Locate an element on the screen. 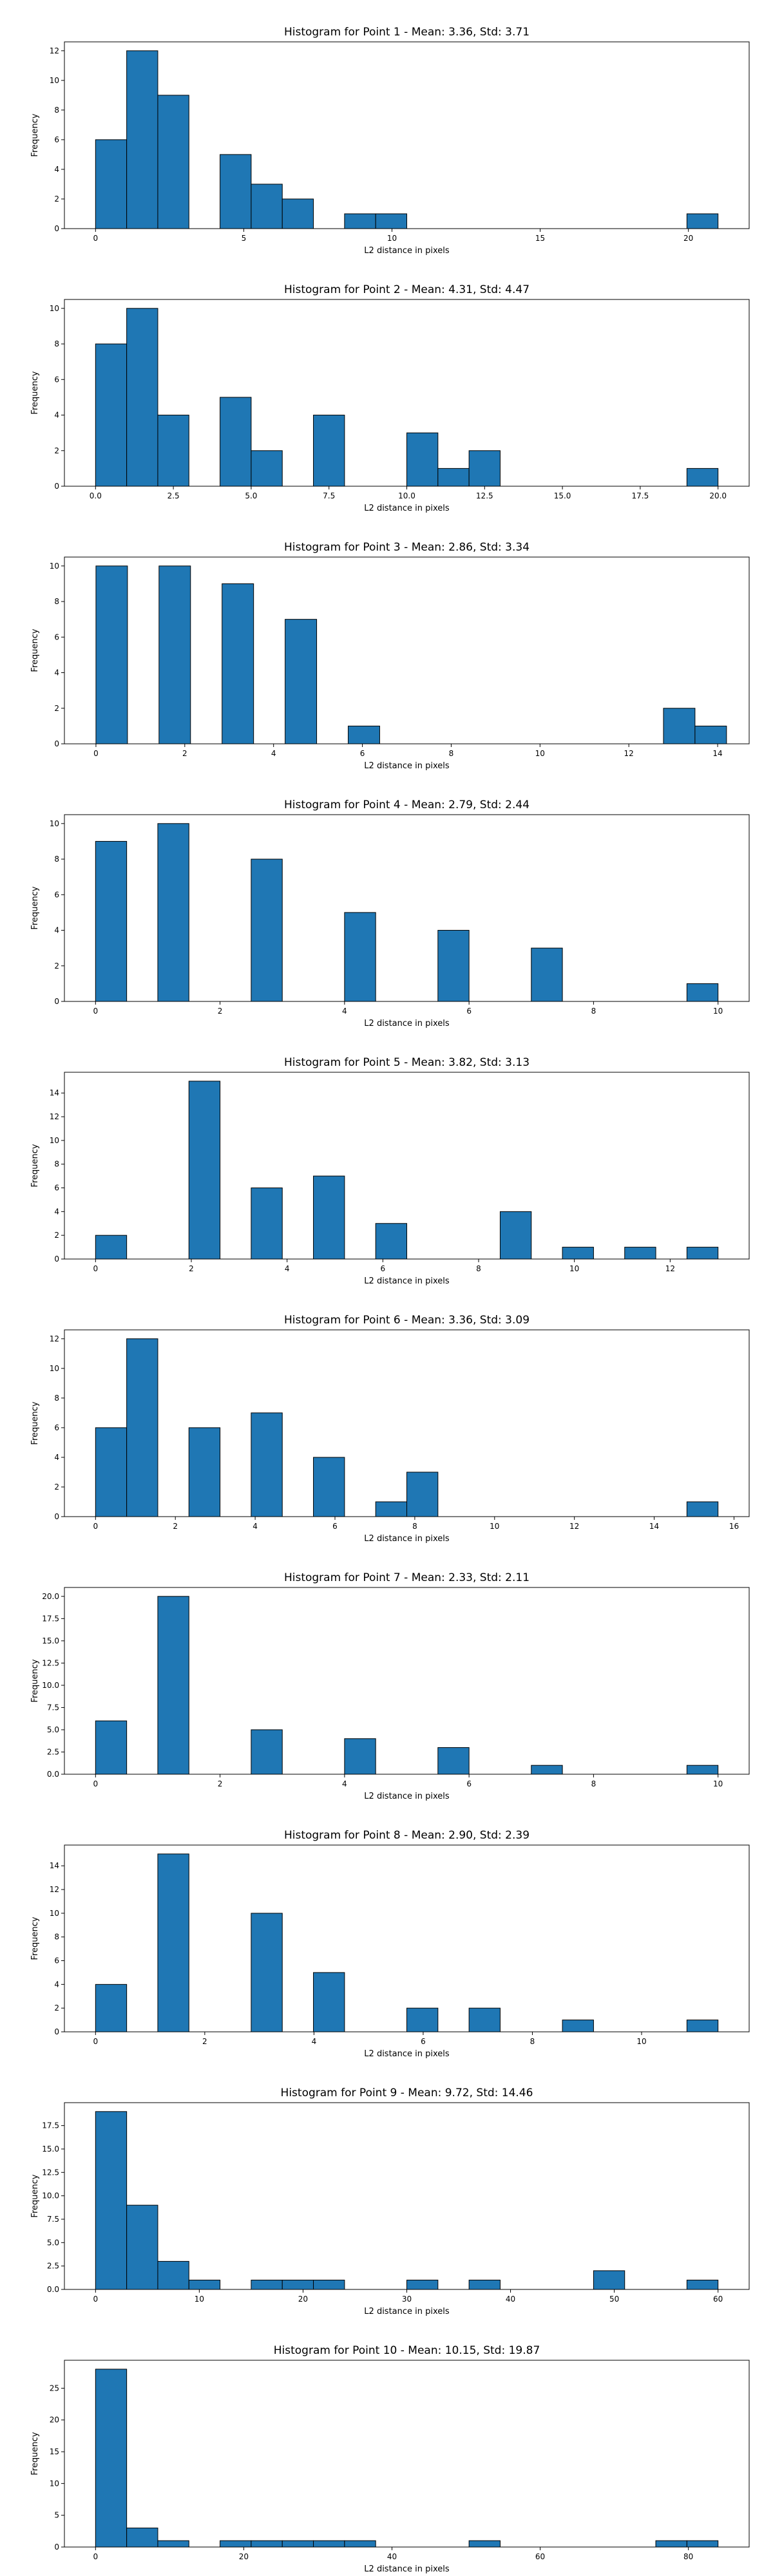 Image resolution: width=773 pixels, height=2576 pixels. y-tick-label: 12 is located at coordinates (54, 1116).